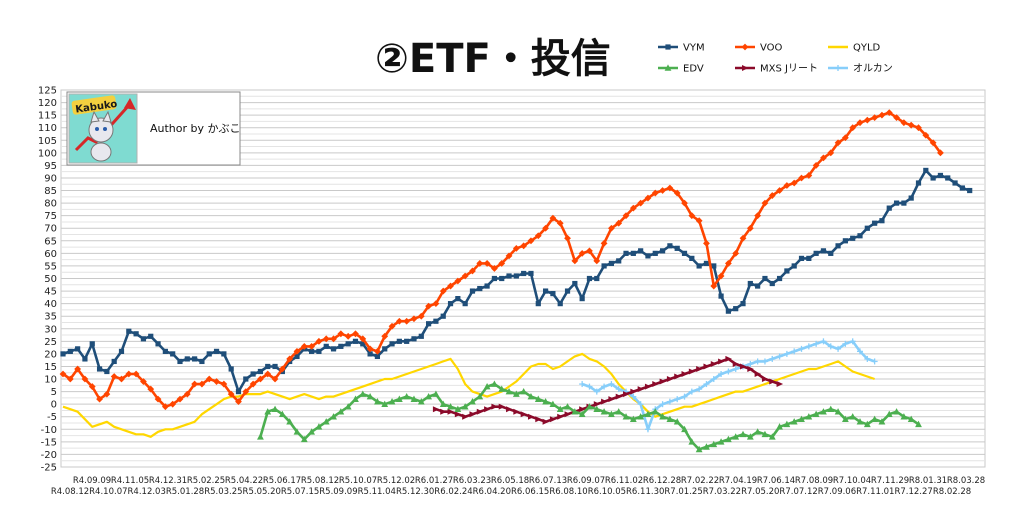 The height and width of the screenshot is (508, 1024). What do you see at coordinates (49, 430) in the screenshot?
I see `y-tick-label: -10` at bounding box center [49, 430].